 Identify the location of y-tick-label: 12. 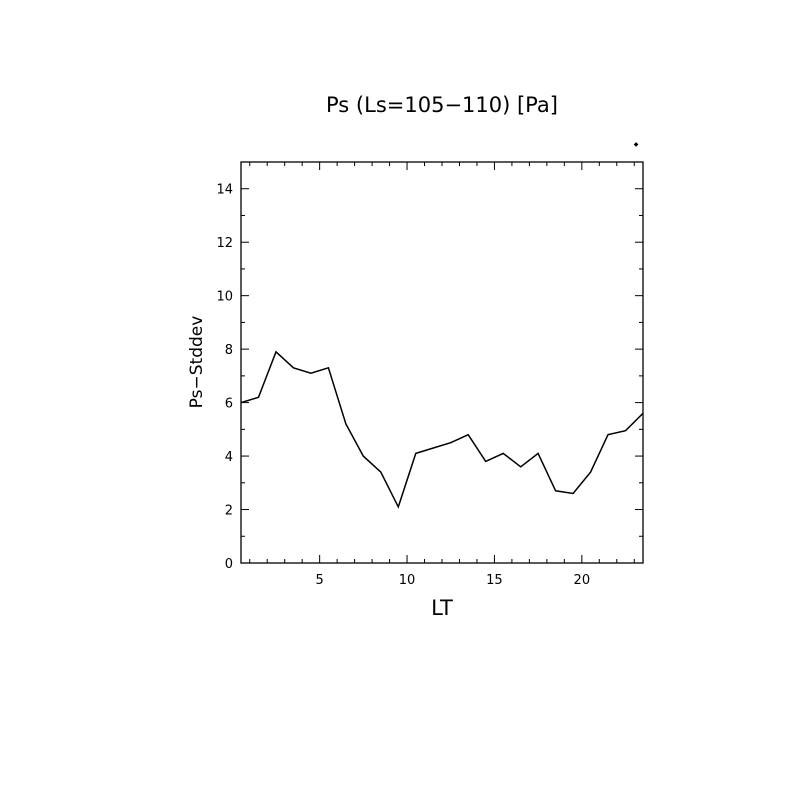
(224, 243).